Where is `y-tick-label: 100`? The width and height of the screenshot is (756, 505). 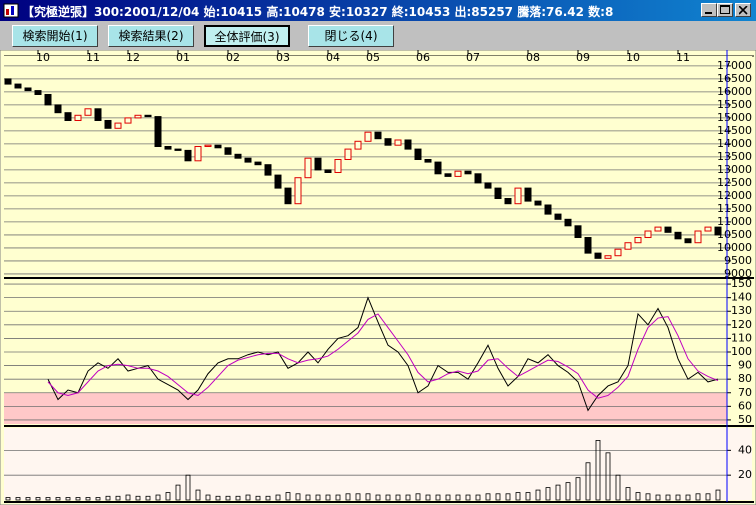 y-tick-label: 100 is located at coordinates (741, 351).